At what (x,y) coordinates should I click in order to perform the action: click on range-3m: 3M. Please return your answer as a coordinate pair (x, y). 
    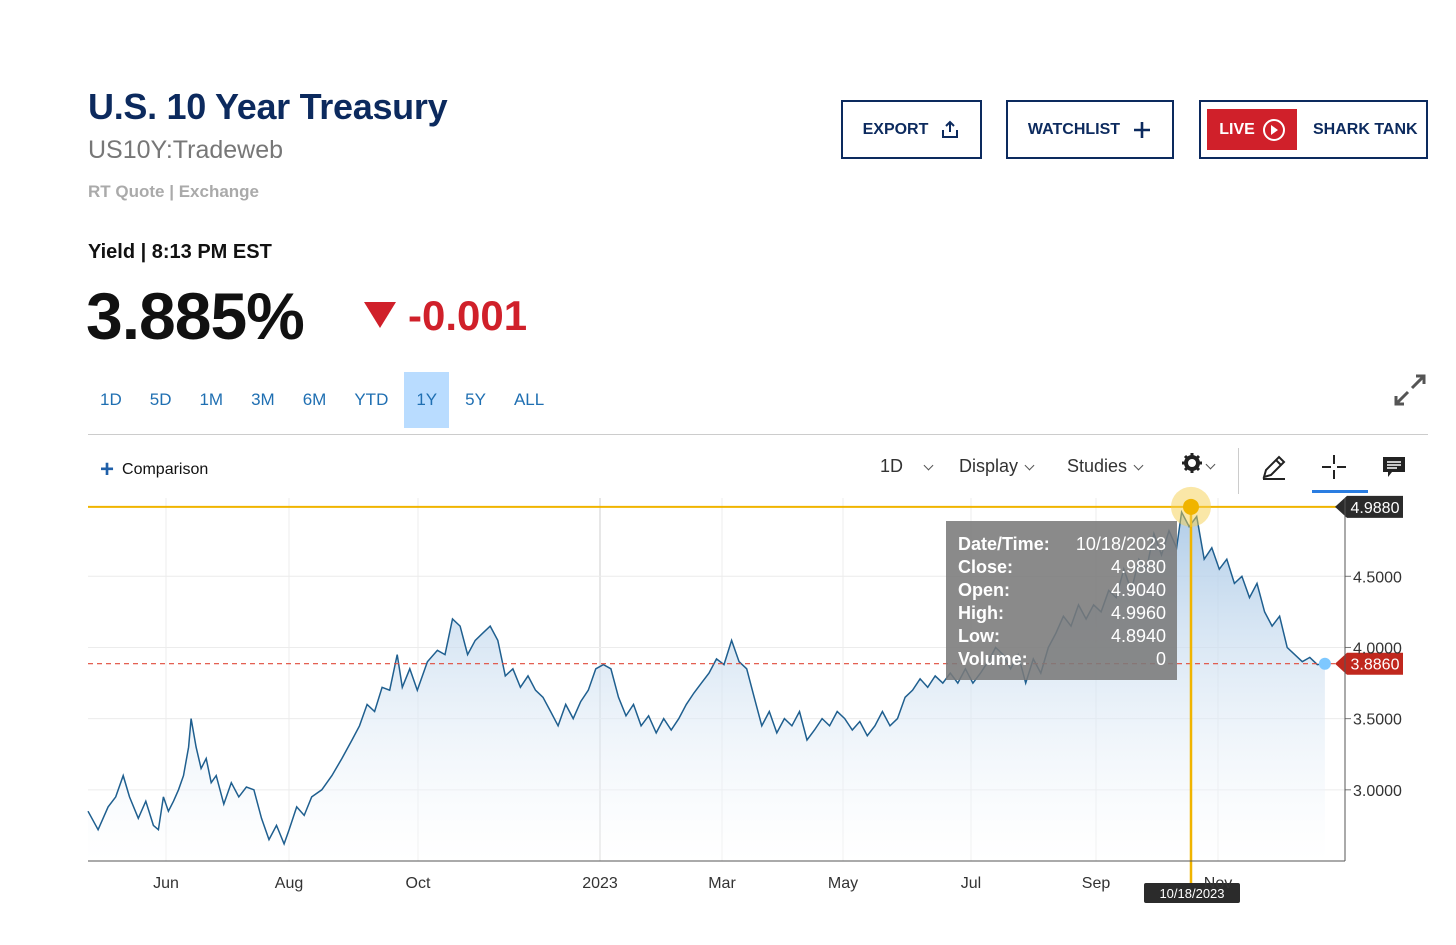
    Looking at the image, I should click on (263, 399).